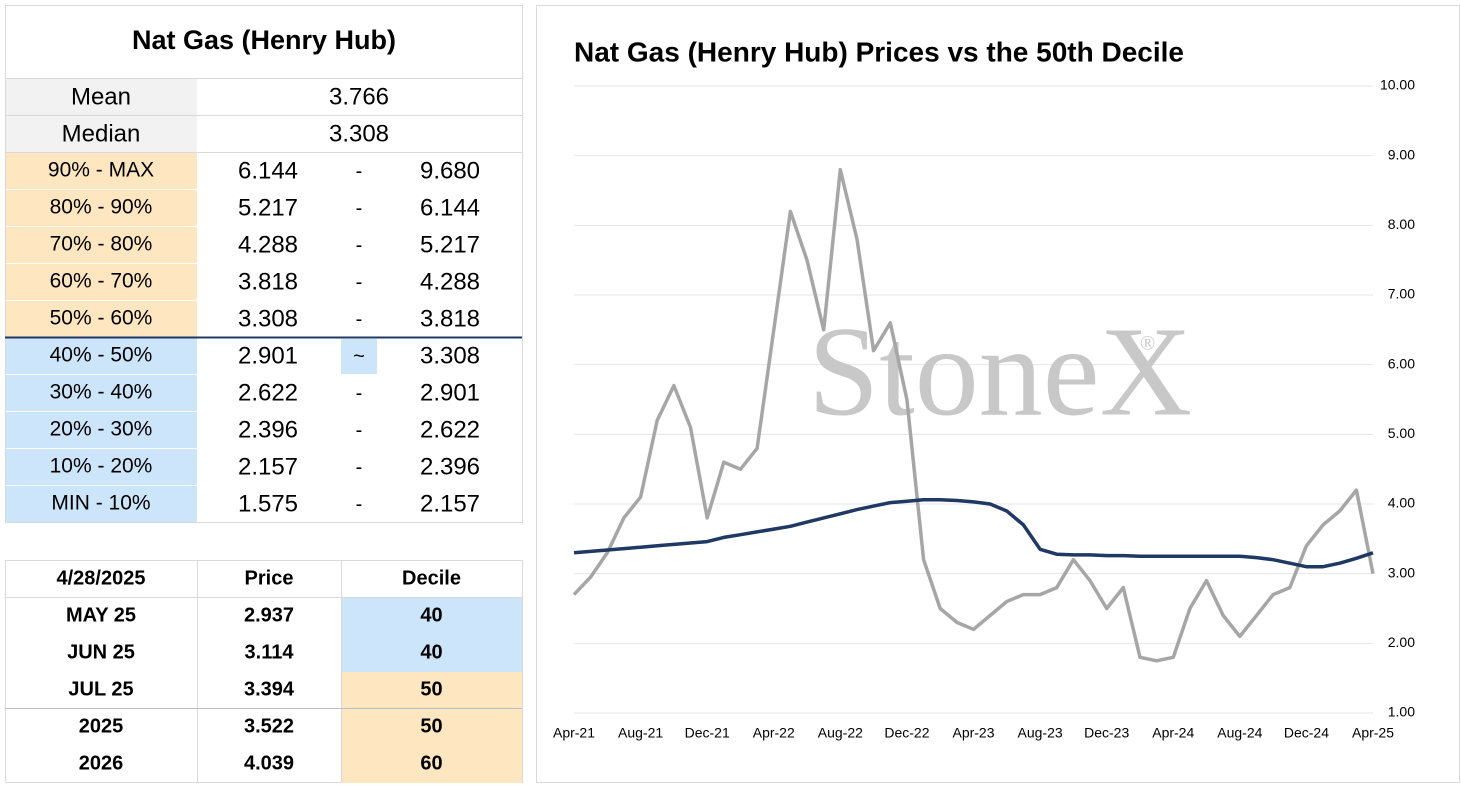 The height and width of the screenshot is (785, 1461). Describe the element at coordinates (774, 733) in the screenshot. I see `x-tick-label: Apr-22` at that location.